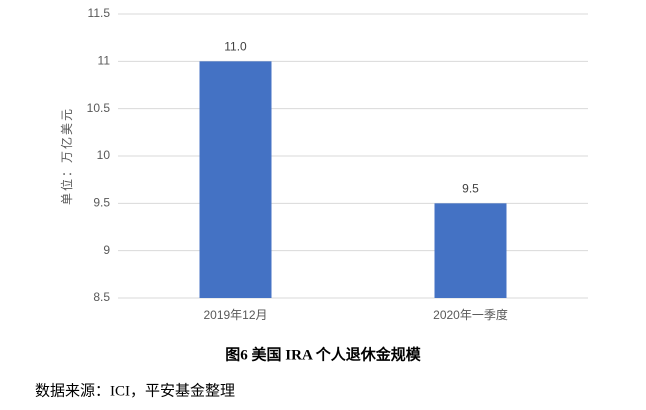 The width and height of the screenshot is (646, 410). What do you see at coordinates (99, 108) in the screenshot?
I see `y-tick-label: 10.5` at bounding box center [99, 108].